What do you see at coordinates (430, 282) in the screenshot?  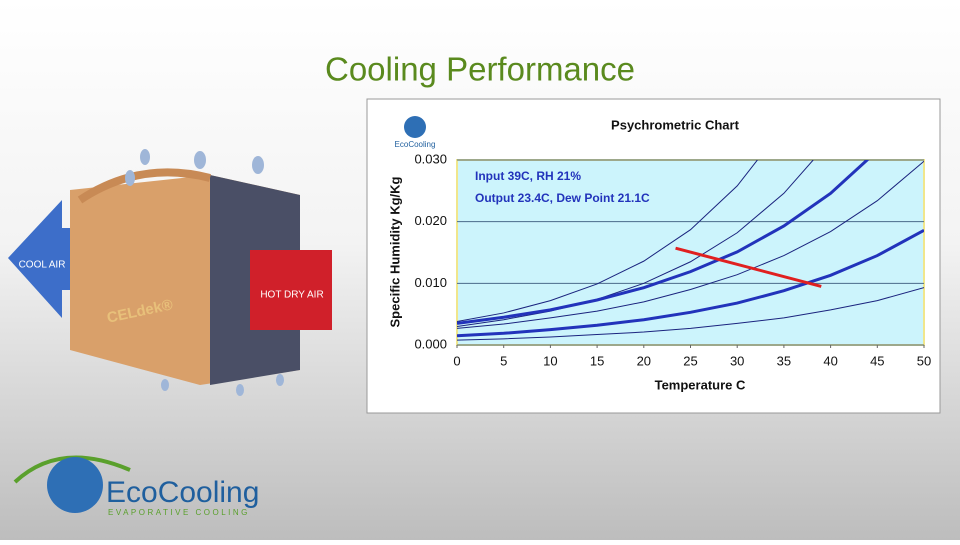 I see `y-tick-label: 0.010` at bounding box center [430, 282].